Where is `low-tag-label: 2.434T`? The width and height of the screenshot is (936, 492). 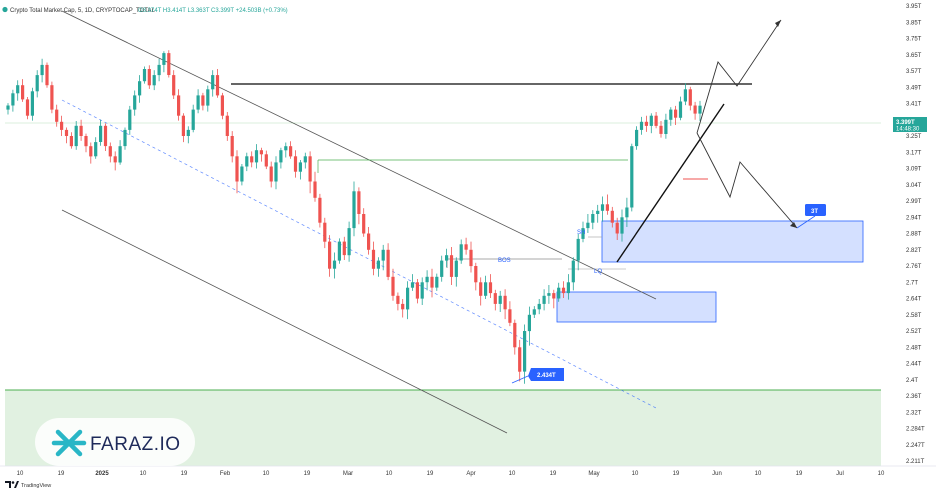 low-tag-label: 2.434T is located at coordinates (546, 376).